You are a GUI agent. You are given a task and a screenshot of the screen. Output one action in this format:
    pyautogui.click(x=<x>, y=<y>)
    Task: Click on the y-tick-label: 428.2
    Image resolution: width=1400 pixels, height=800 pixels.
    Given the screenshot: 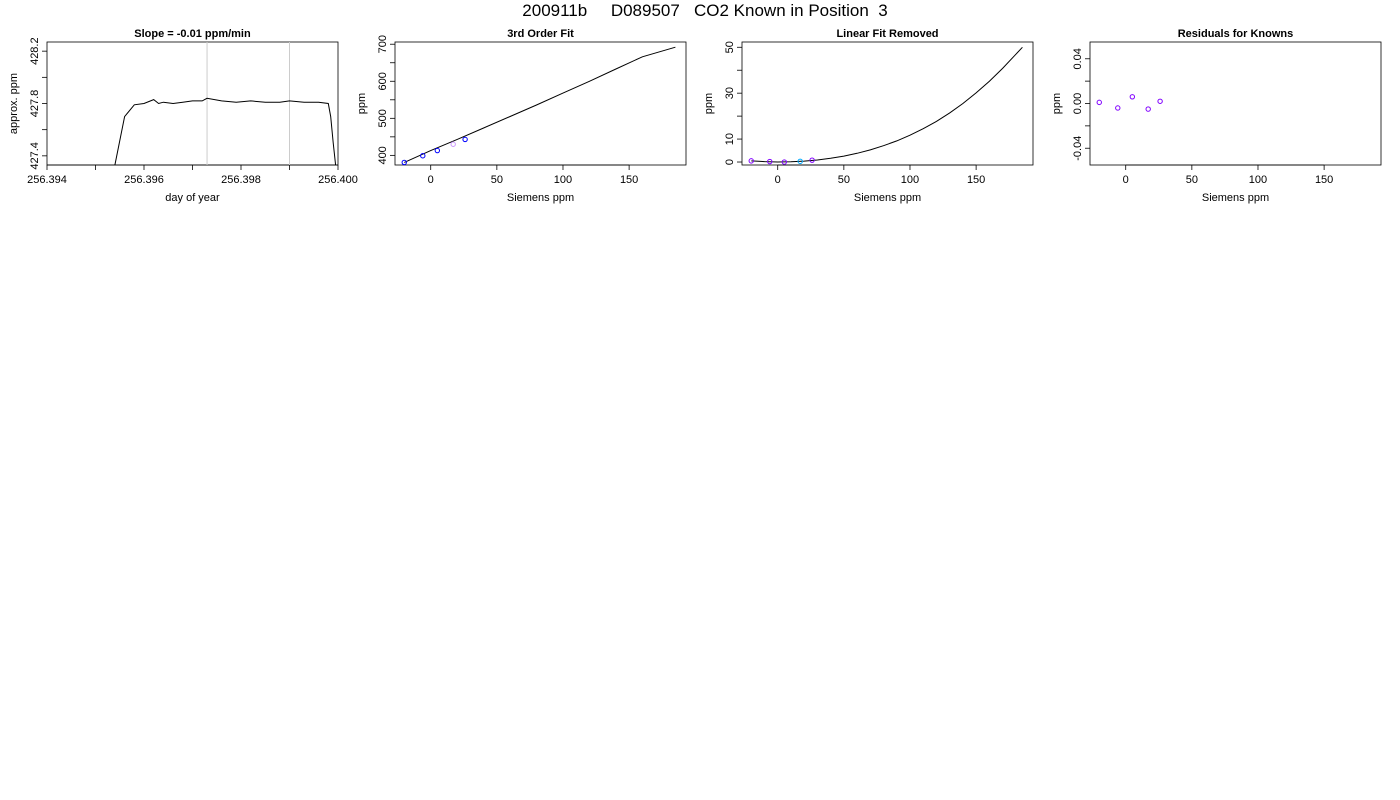 What is the action you would take?
    pyautogui.click(x=35, y=51)
    